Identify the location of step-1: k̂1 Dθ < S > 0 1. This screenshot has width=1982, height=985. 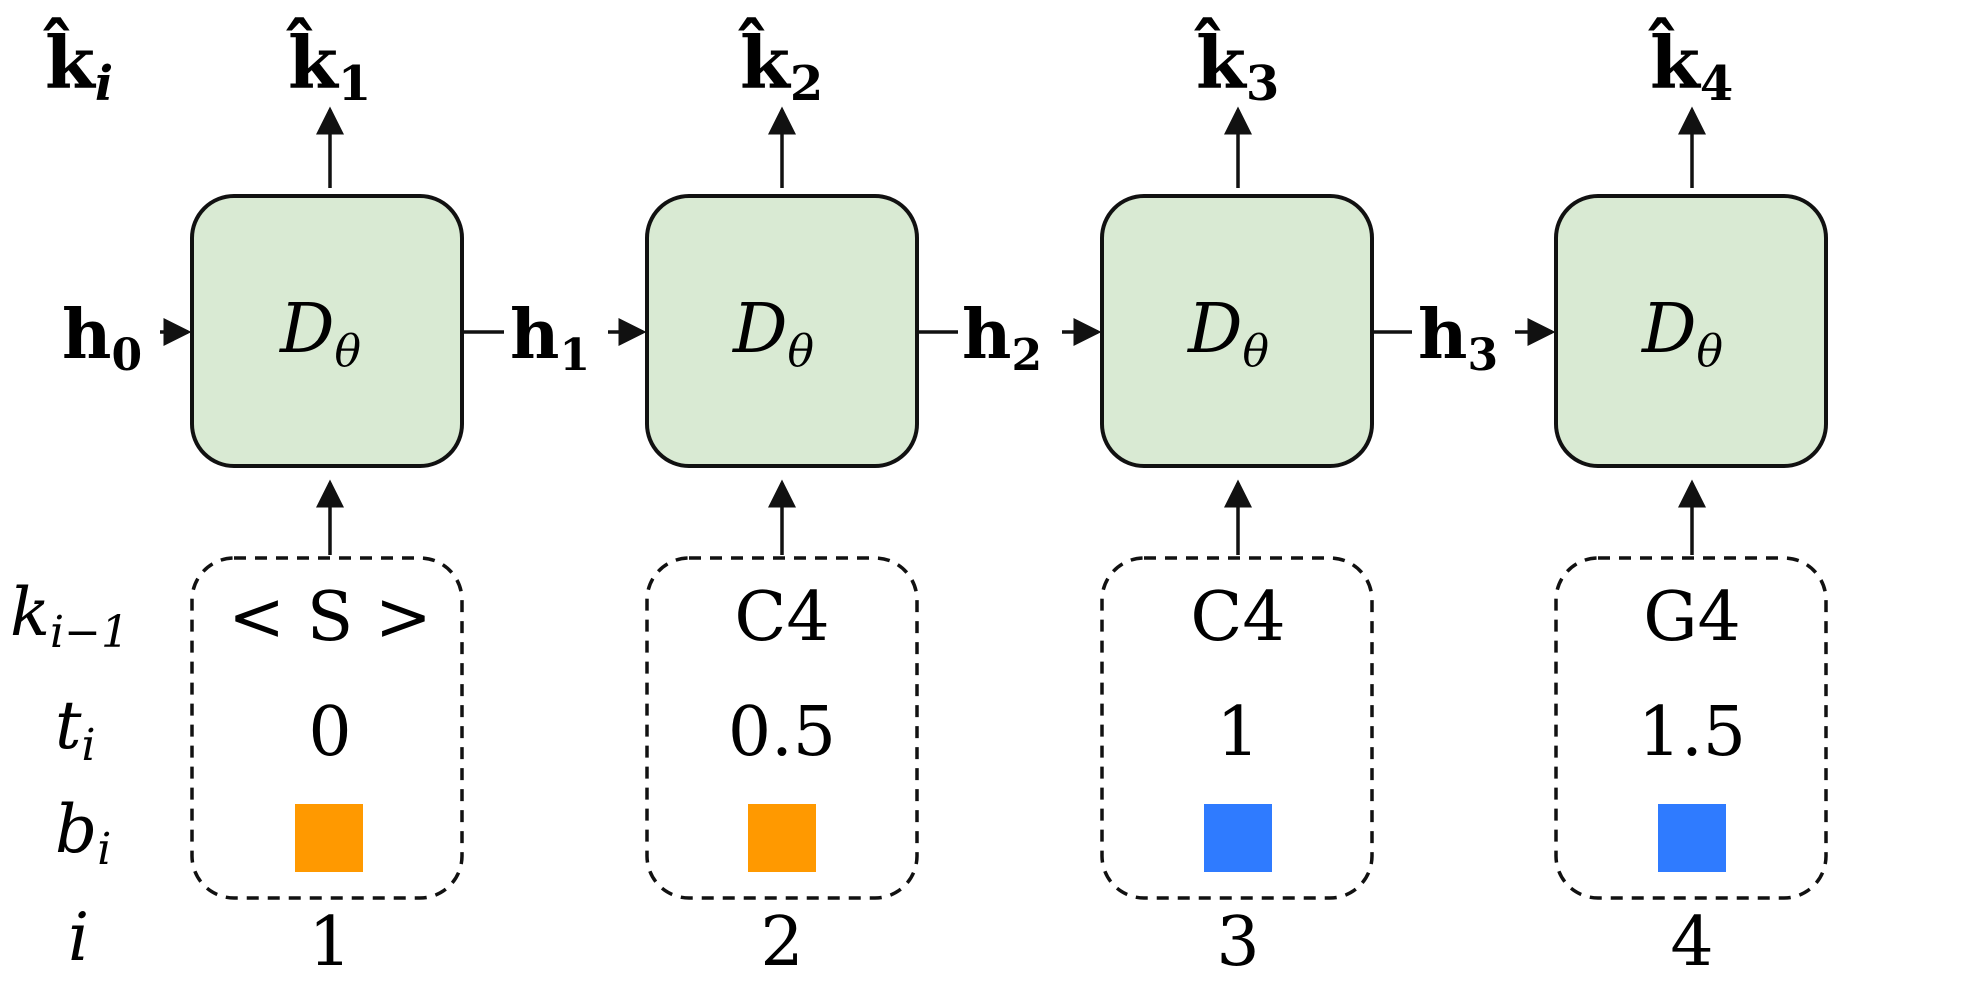
(327, 499).